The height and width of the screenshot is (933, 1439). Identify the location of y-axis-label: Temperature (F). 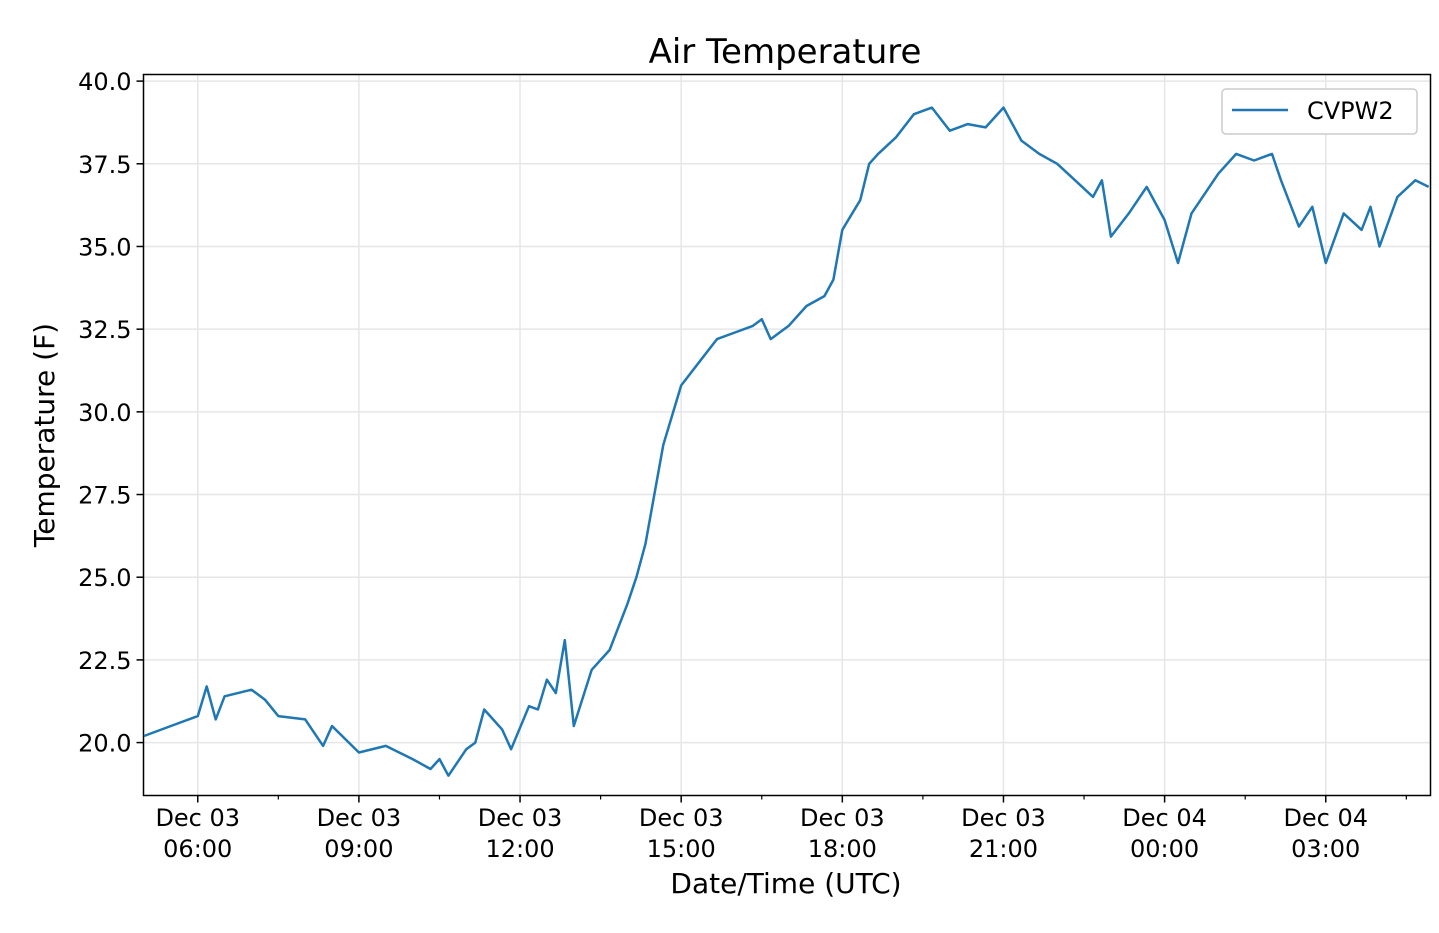
(44, 435).